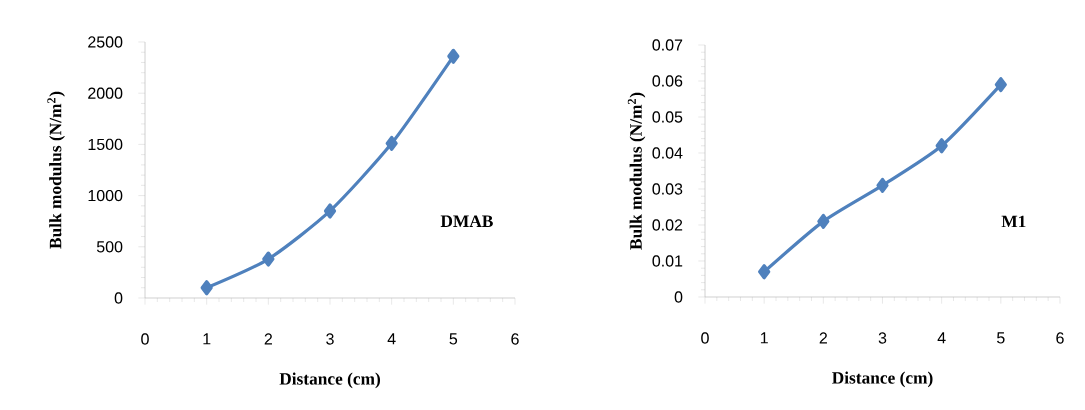 The height and width of the screenshot is (410, 1085). What do you see at coordinates (466, 221) in the screenshot?
I see `annotation: DMAB` at bounding box center [466, 221].